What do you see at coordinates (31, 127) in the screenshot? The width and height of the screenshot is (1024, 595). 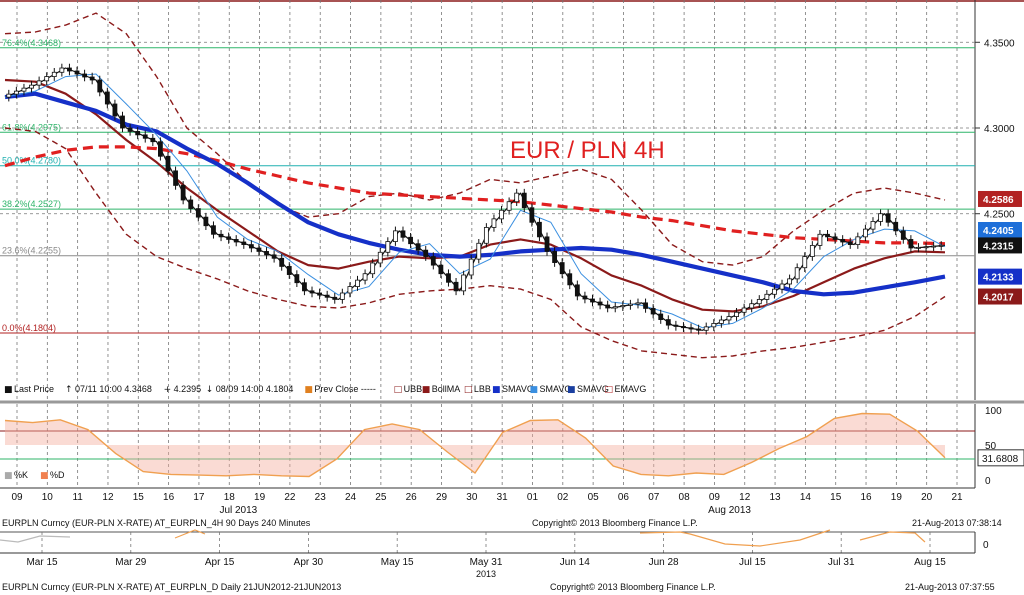 I see `fib-level-label: 61.8%(4.2975)` at bounding box center [31, 127].